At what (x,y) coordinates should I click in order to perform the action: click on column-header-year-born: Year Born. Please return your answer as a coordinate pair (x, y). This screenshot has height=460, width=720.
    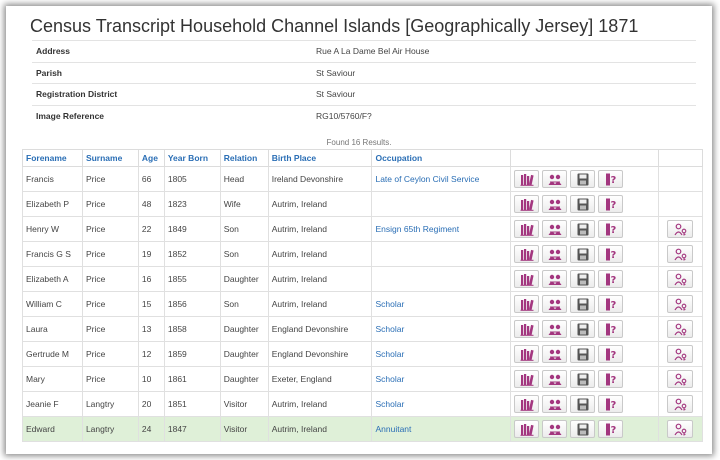
    Looking at the image, I should click on (192, 158).